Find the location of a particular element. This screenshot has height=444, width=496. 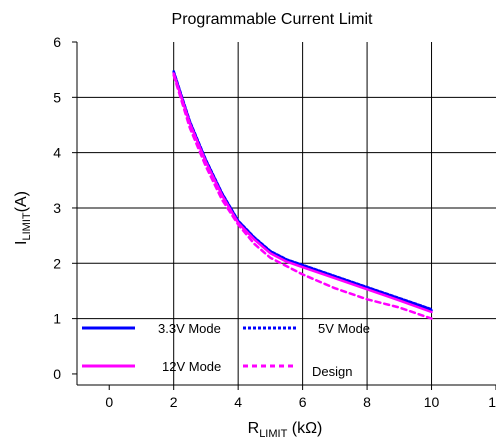

legend: 3.3V Mode 5V Mode 12V Mode Design is located at coordinates (226, 350).